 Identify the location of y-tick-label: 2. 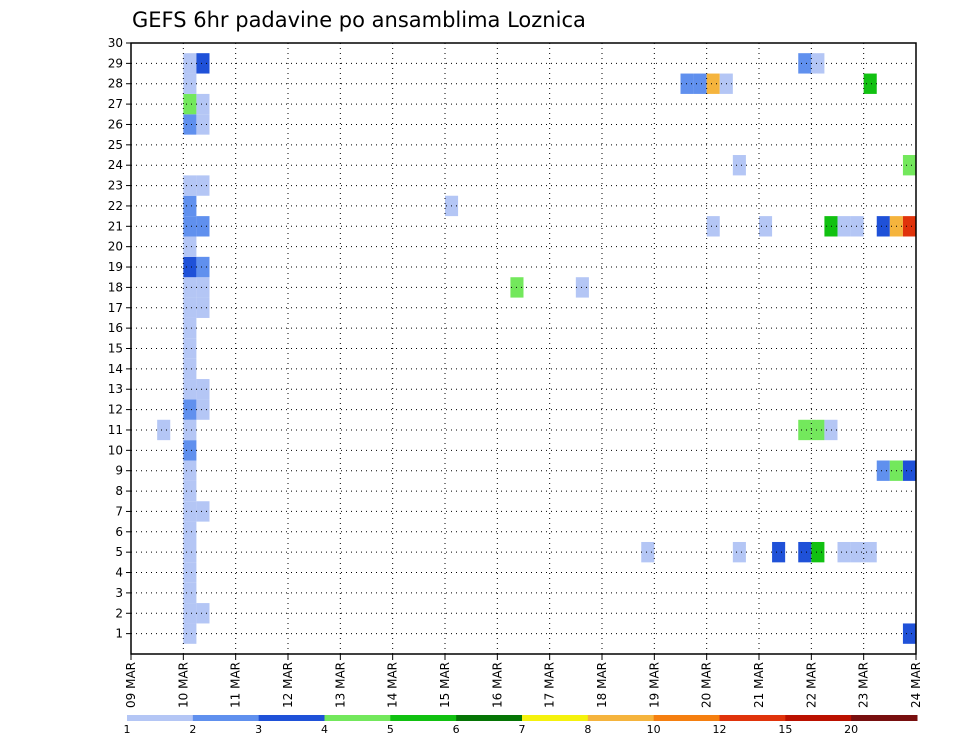
(119, 613).